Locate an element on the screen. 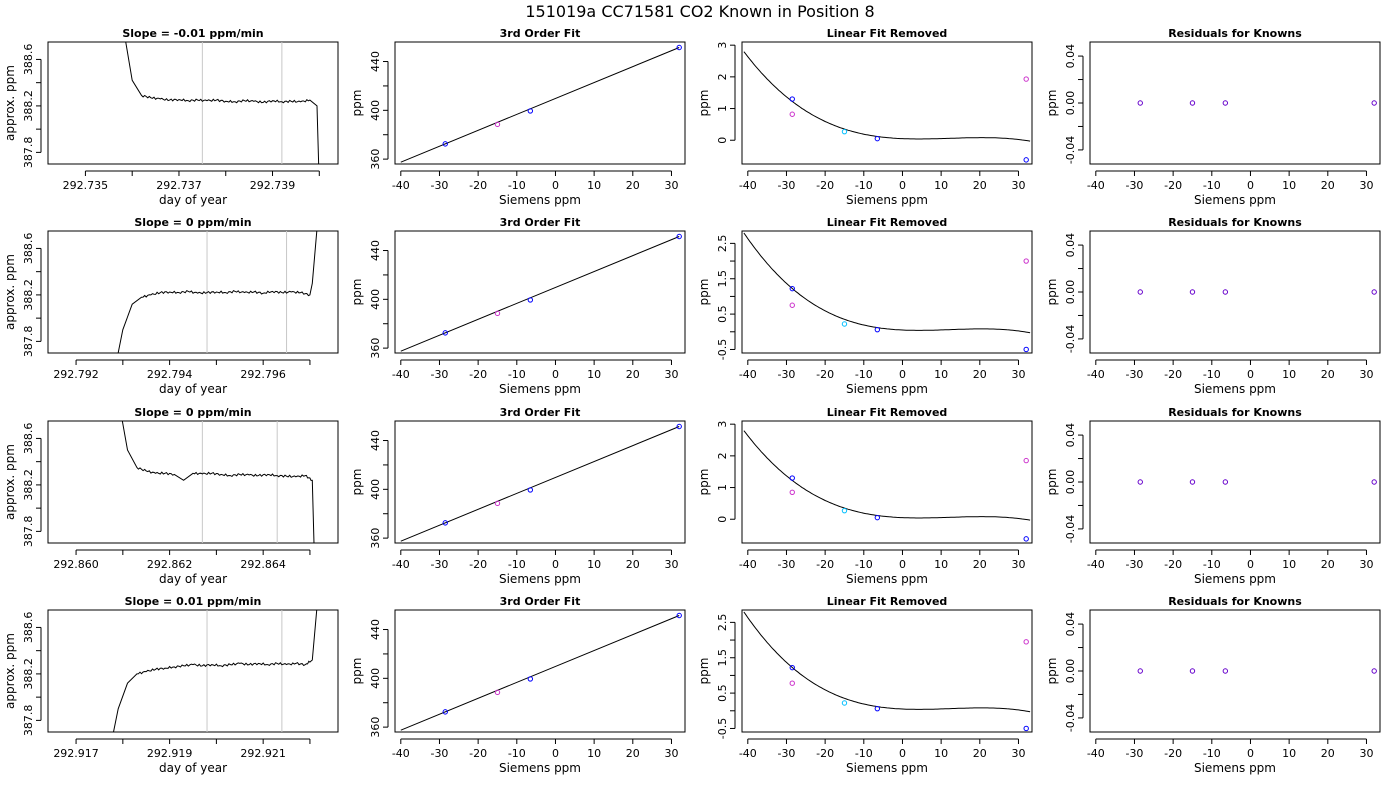 This screenshot has width=1400, height=805. panel-4-3-y-tick-label: 0.5 is located at coordinates (722, 693).